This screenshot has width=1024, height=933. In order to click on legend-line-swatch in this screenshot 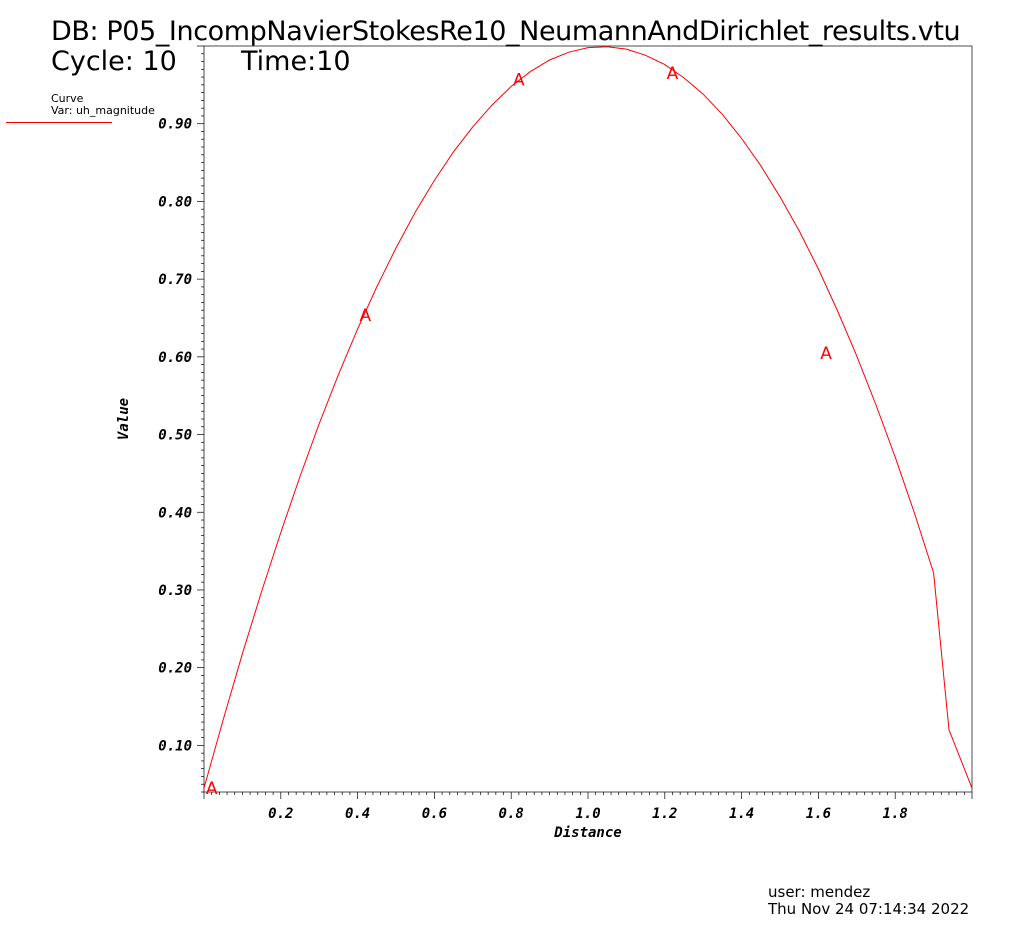, I will do `click(59, 122)`.